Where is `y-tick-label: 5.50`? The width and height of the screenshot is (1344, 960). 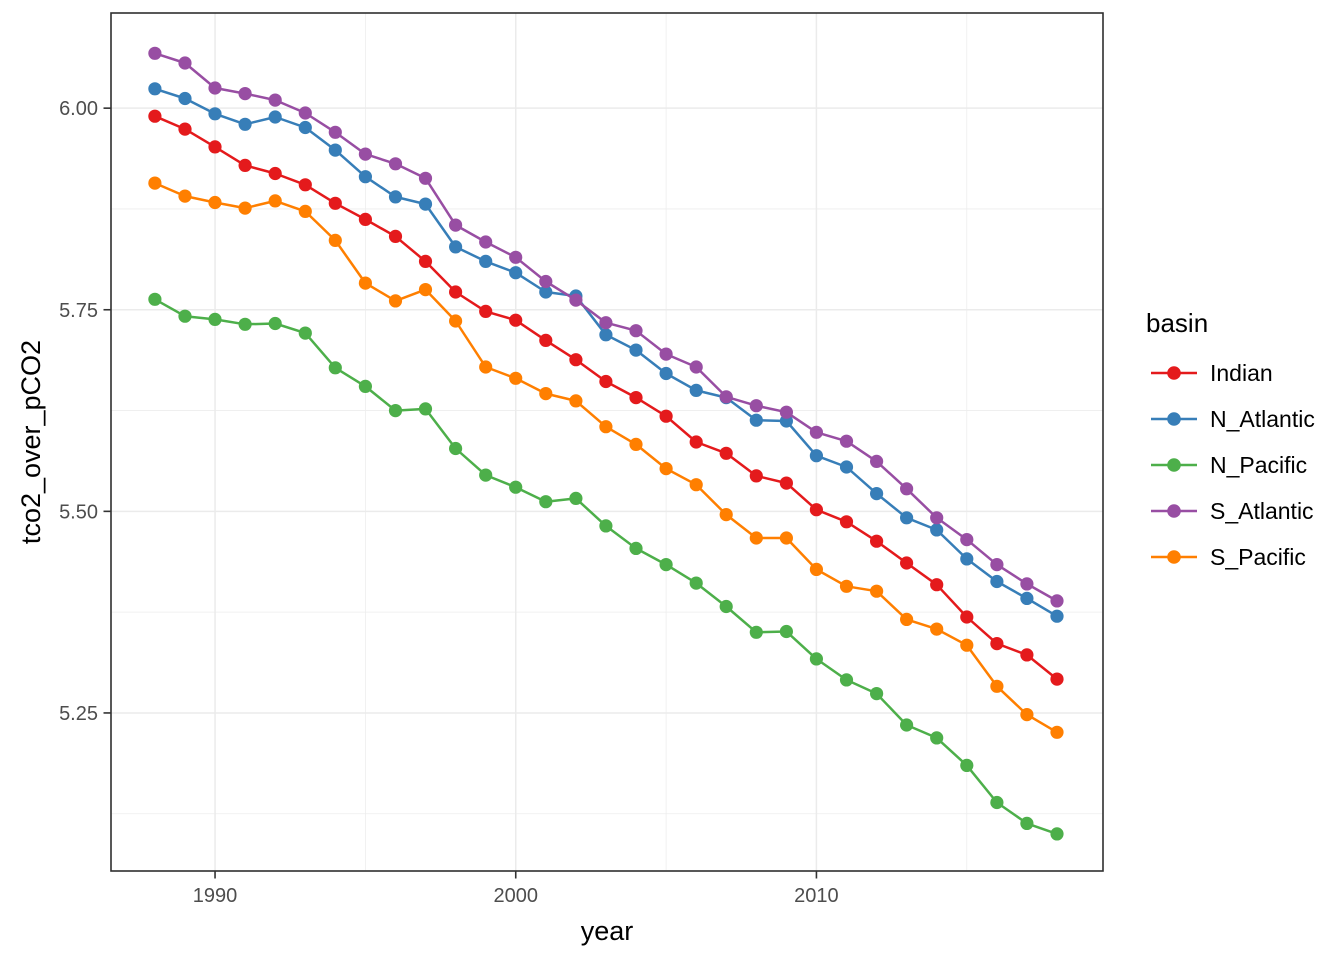 y-tick-label: 5.50 is located at coordinates (78, 512).